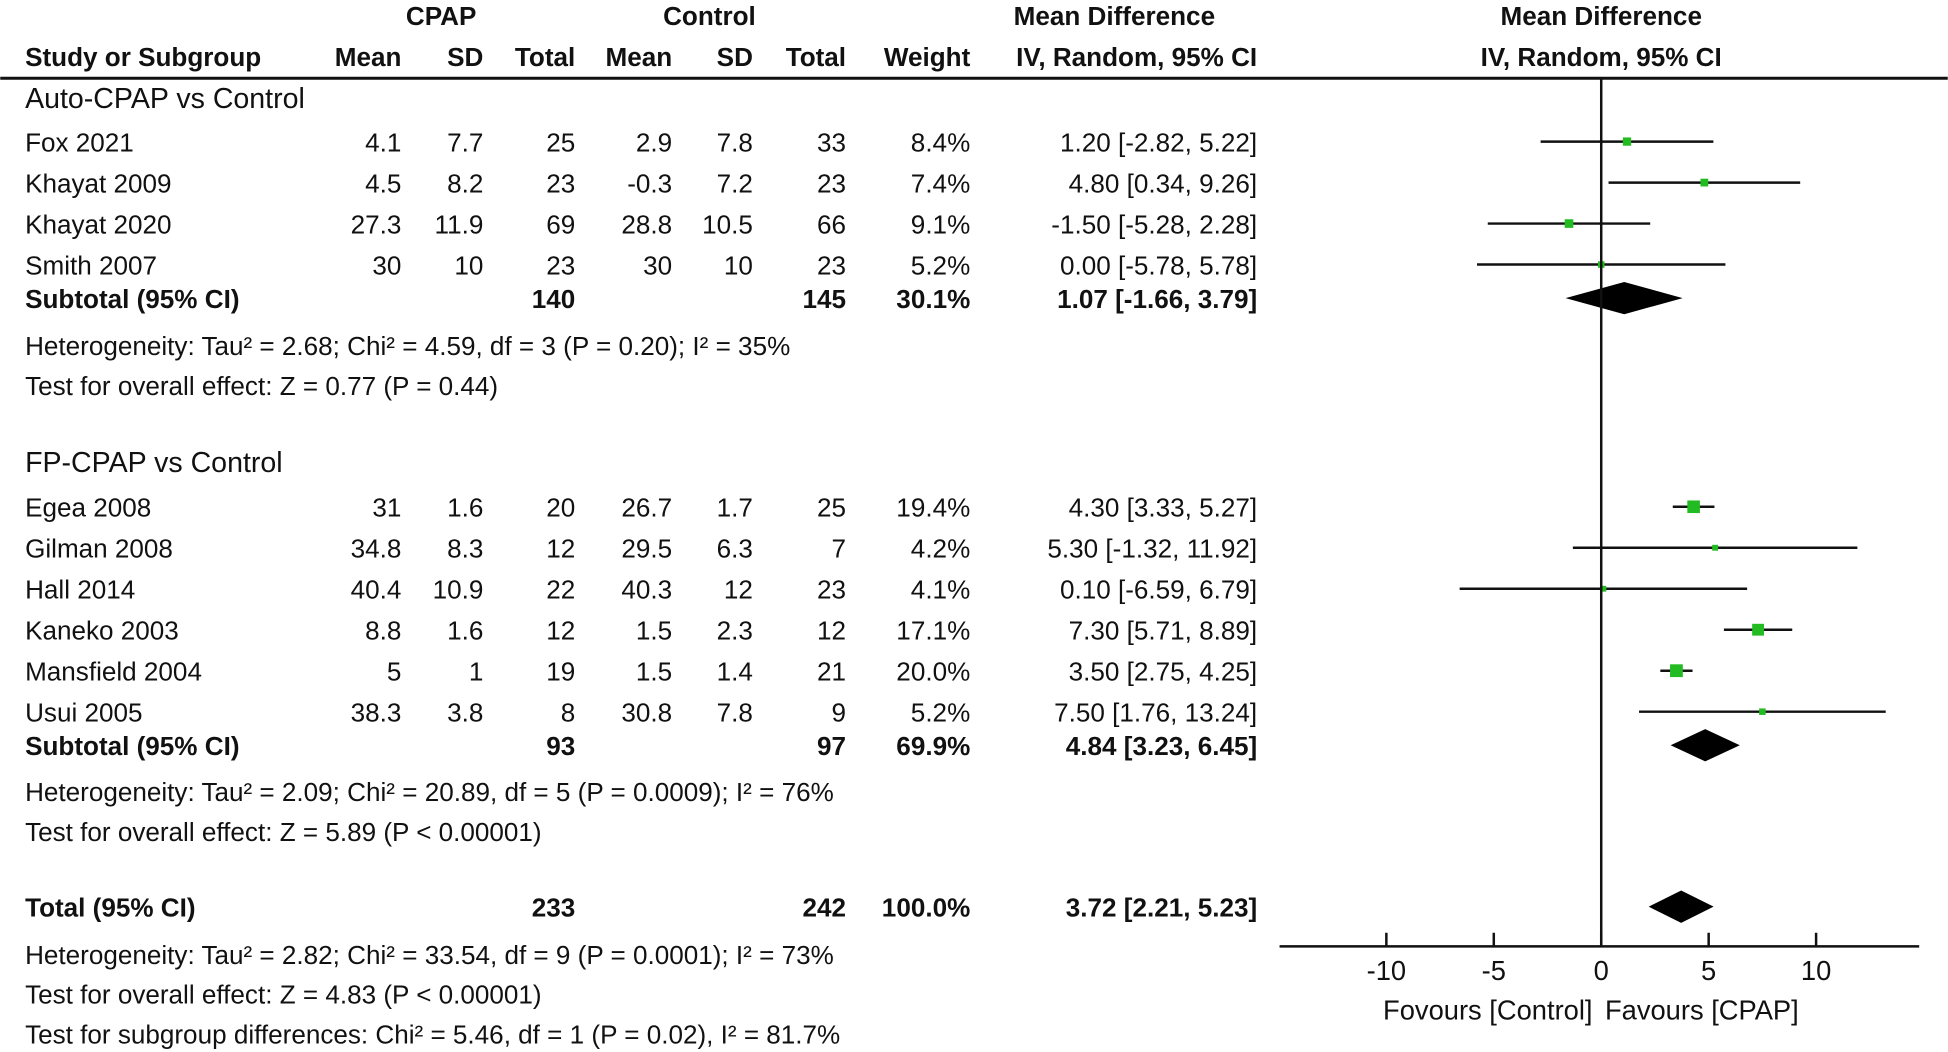 The height and width of the screenshot is (1052, 1948). What do you see at coordinates (831, 184) in the screenshot?
I see `cell-n2: 23` at bounding box center [831, 184].